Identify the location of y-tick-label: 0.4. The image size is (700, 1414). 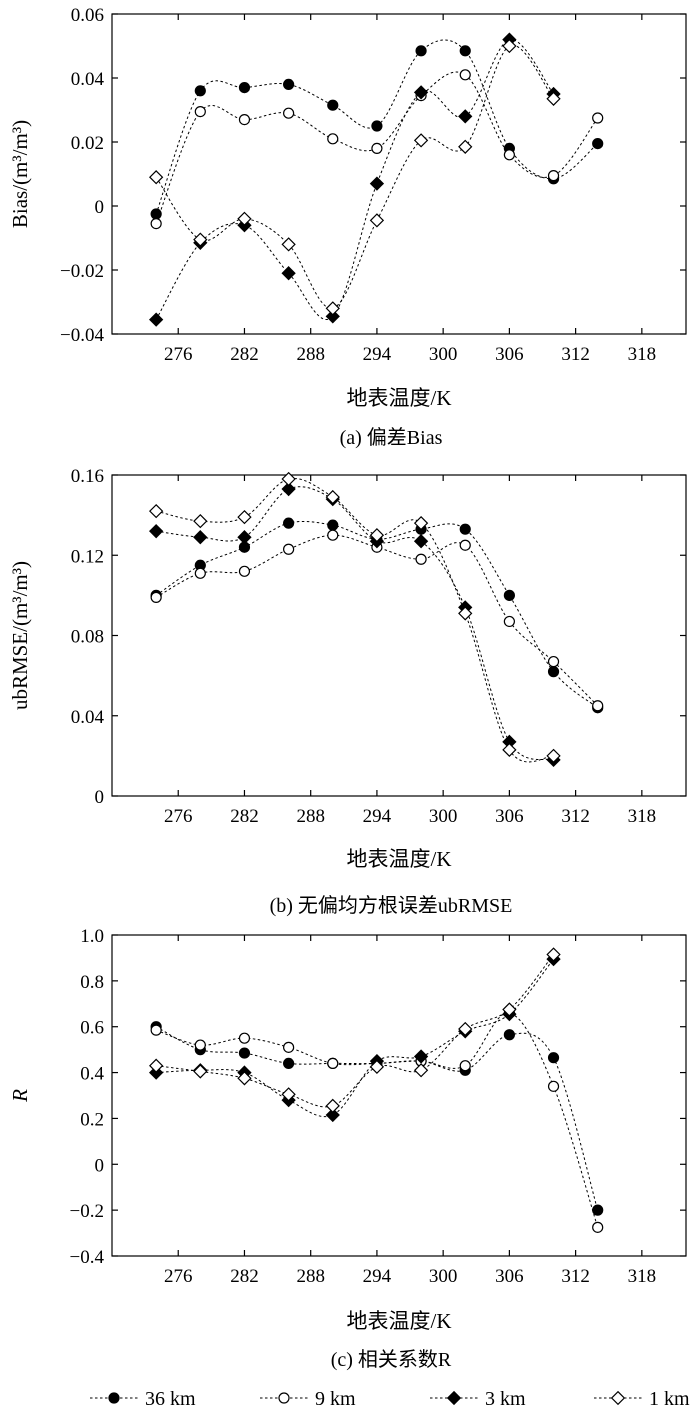
(92, 1074).